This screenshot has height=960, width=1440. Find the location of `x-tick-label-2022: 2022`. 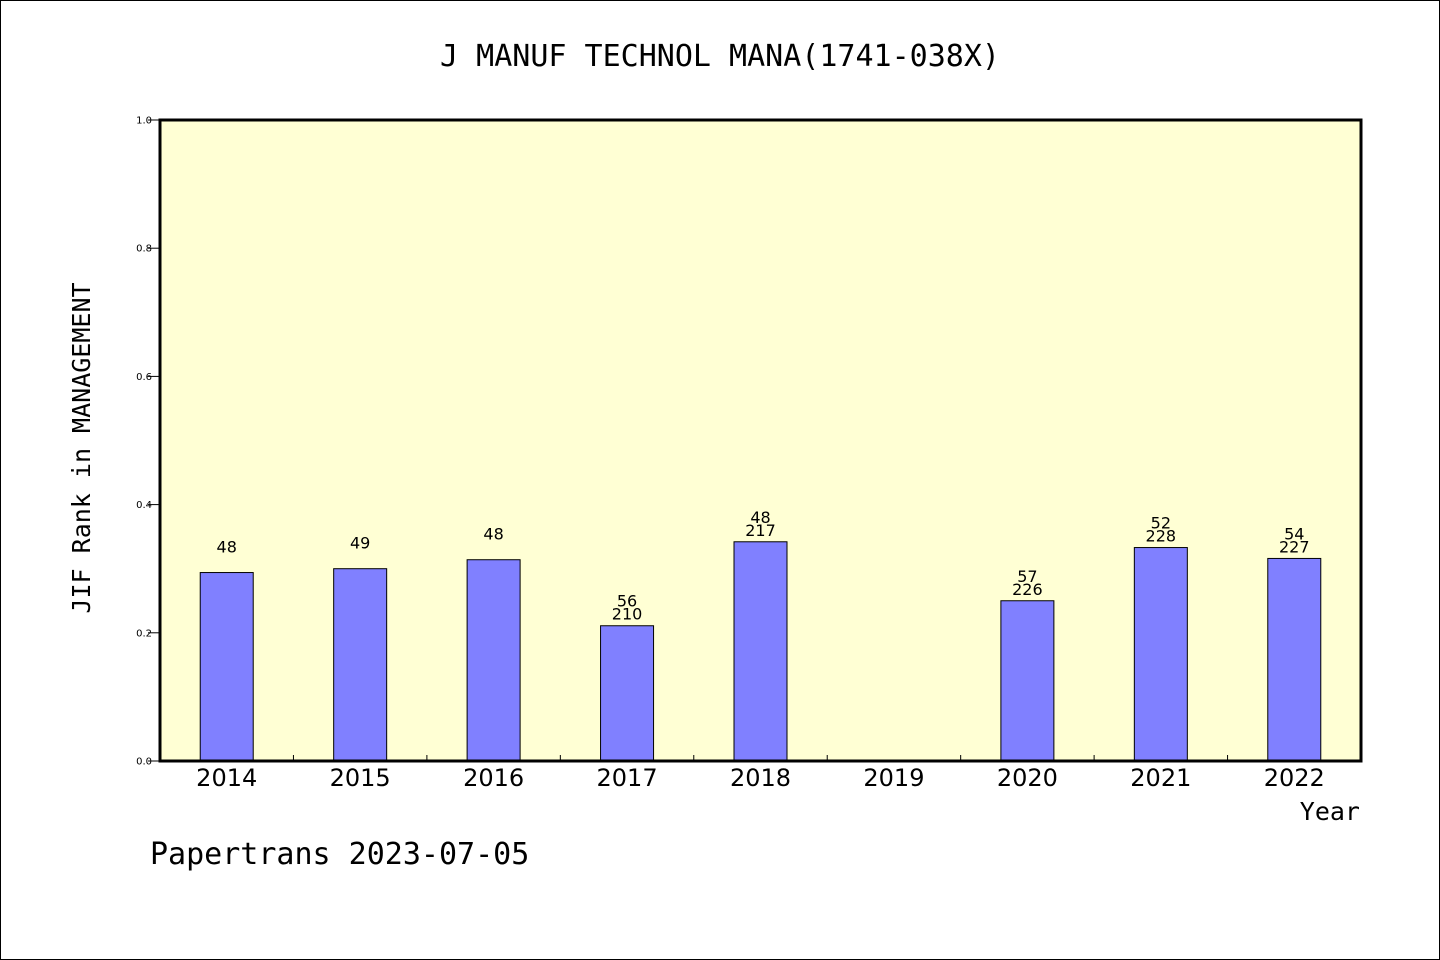

x-tick-label-2022: 2022 is located at coordinates (1294, 778).